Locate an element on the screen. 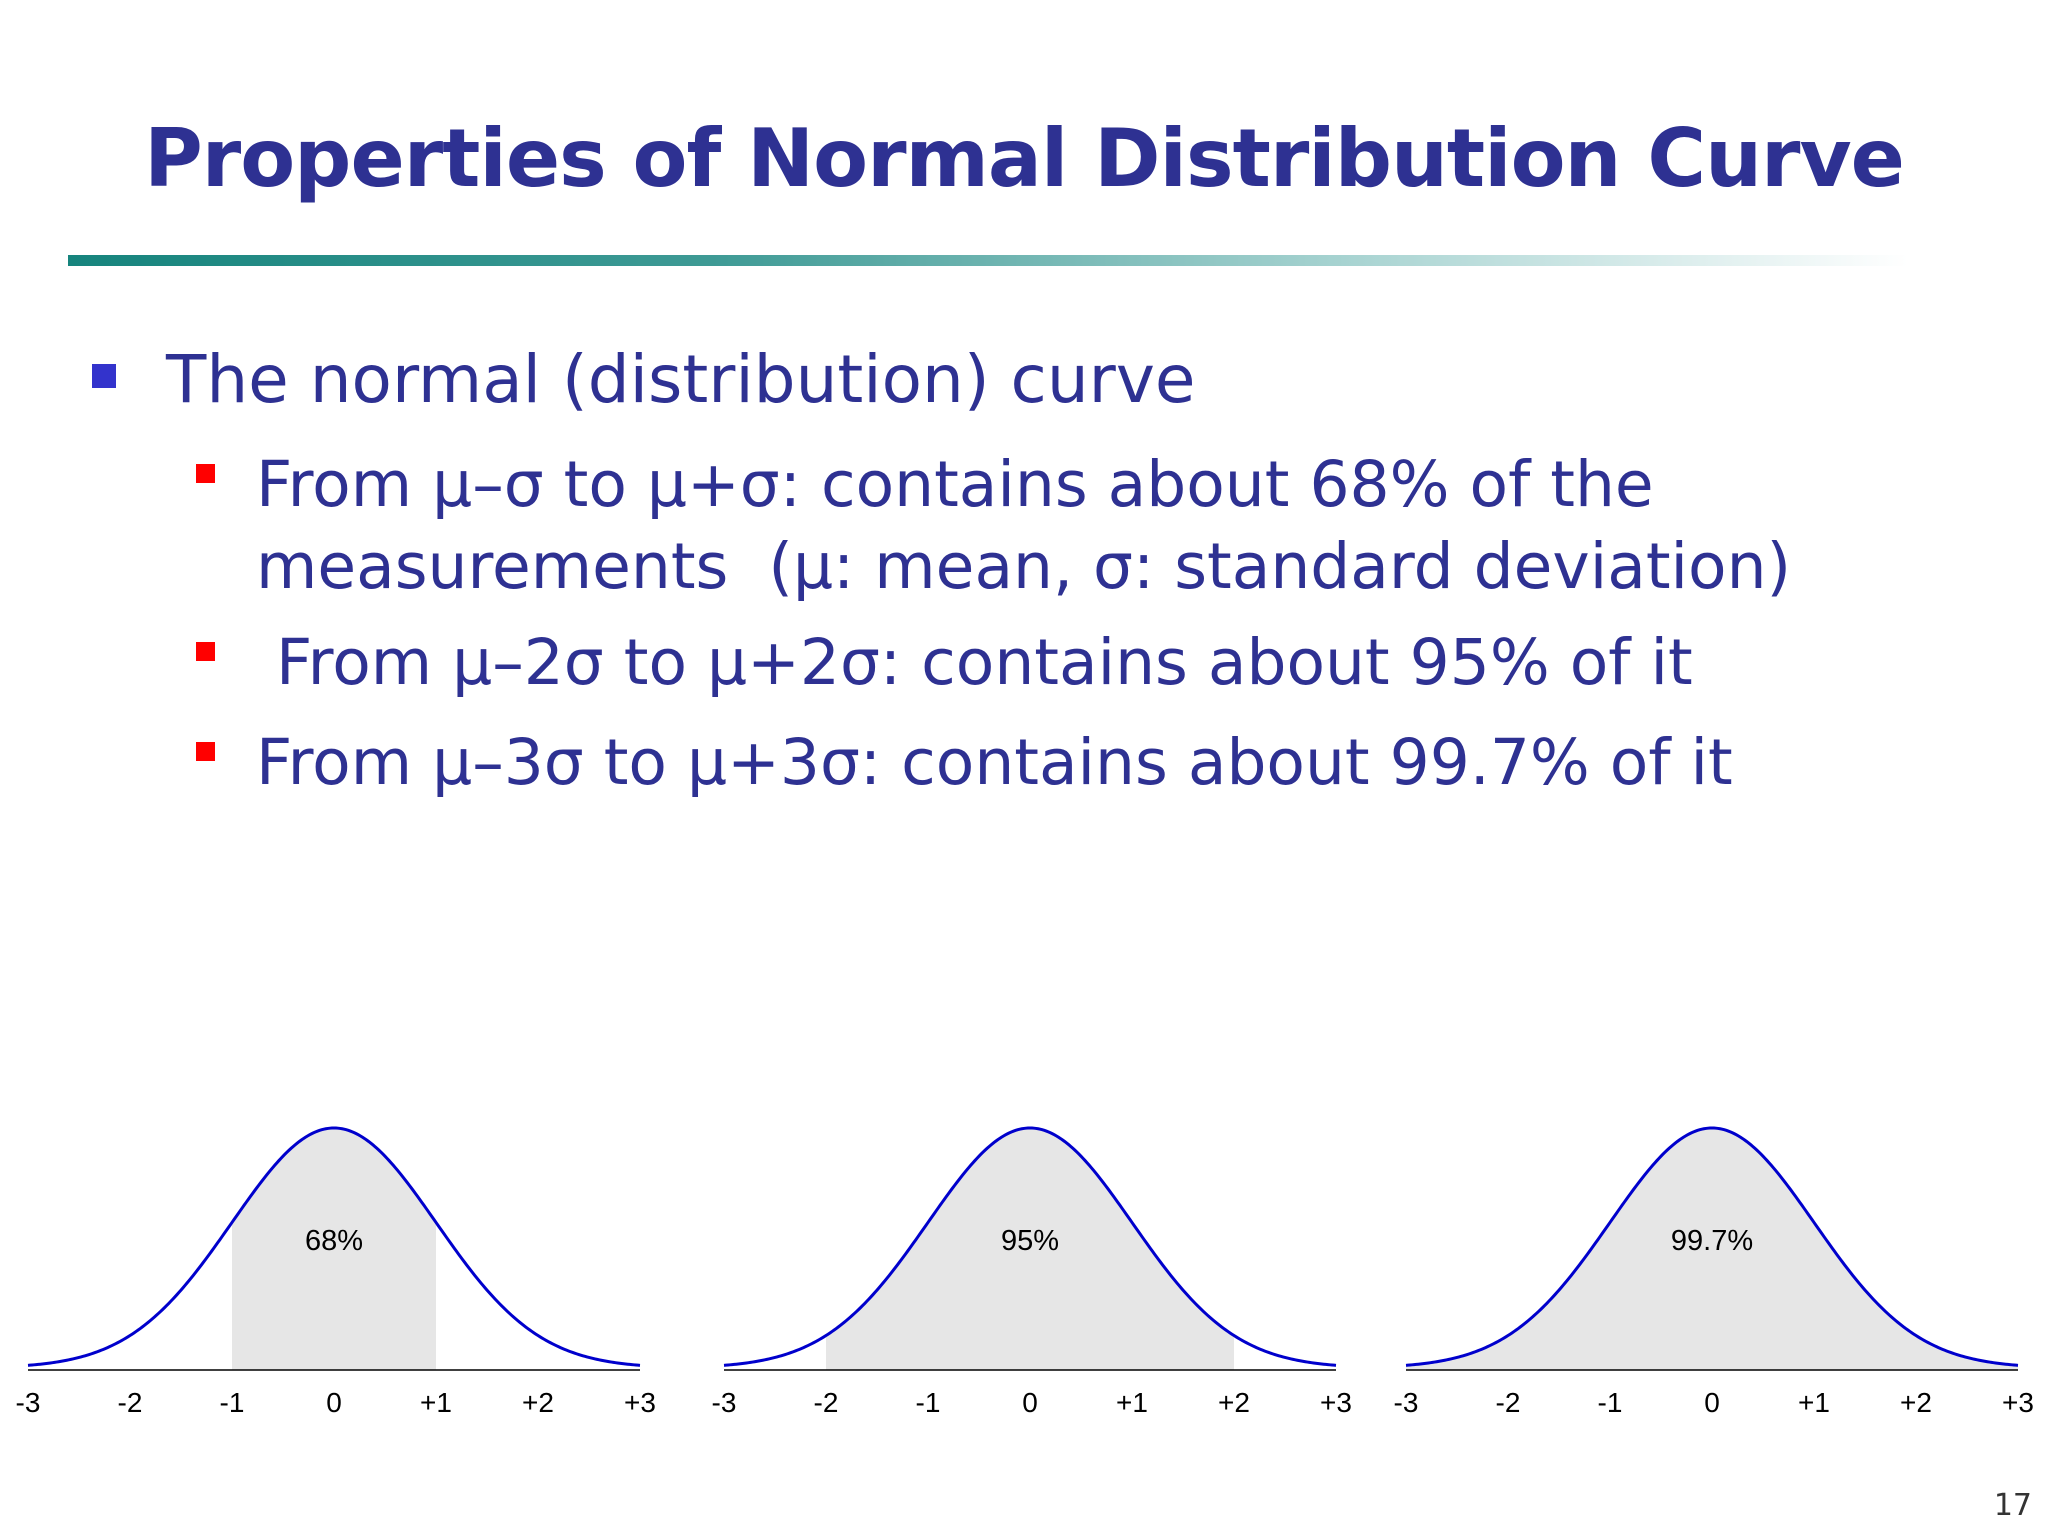  main-bullet-text: The normal (distribution) curve is located at coordinates (681, 379).